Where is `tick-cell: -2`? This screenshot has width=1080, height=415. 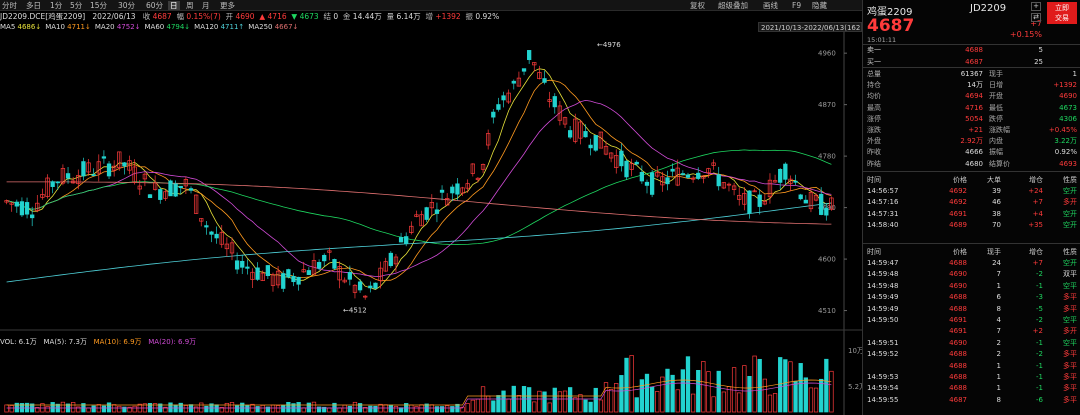 tick-cell: -2 is located at coordinates (1039, 274).